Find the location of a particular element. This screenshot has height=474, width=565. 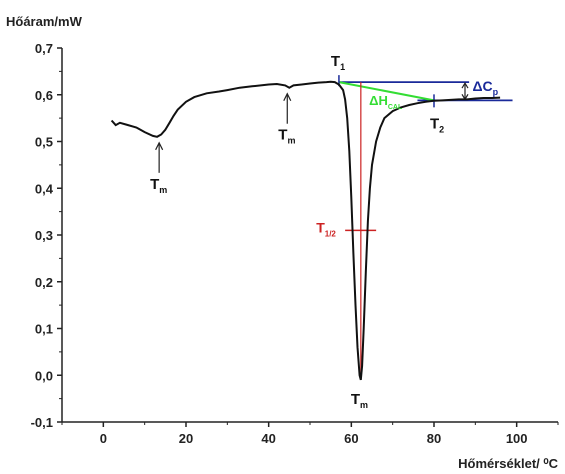

tm-mid-label: Tm is located at coordinates (286, 136).